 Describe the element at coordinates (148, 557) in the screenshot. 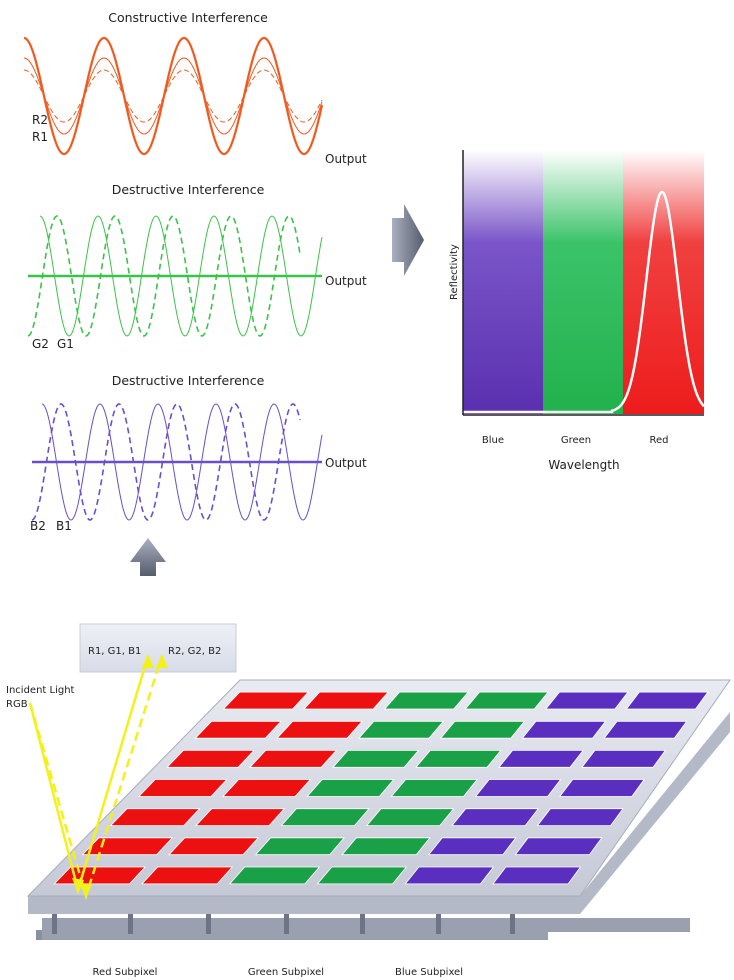

I see `up-arrow-icon` at that location.